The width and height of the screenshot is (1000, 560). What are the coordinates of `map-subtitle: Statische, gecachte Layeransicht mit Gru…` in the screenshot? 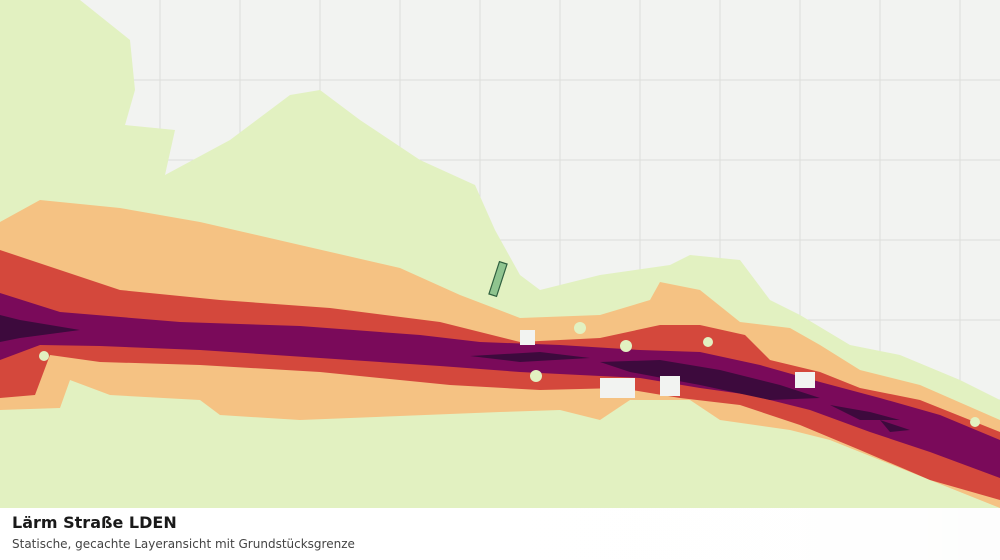 It's located at (183, 544).